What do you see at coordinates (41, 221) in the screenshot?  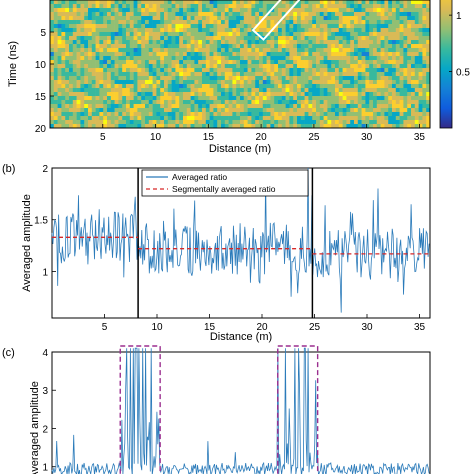 I see `y-tick-label: 1.5` at bounding box center [41, 221].